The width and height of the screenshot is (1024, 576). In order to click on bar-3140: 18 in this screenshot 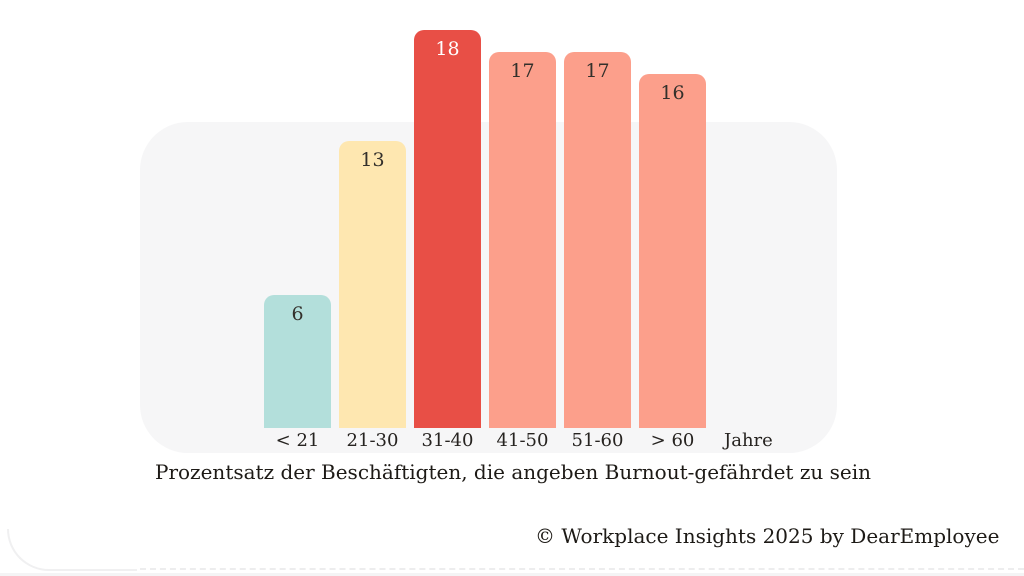, I will do `click(447, 229)`.